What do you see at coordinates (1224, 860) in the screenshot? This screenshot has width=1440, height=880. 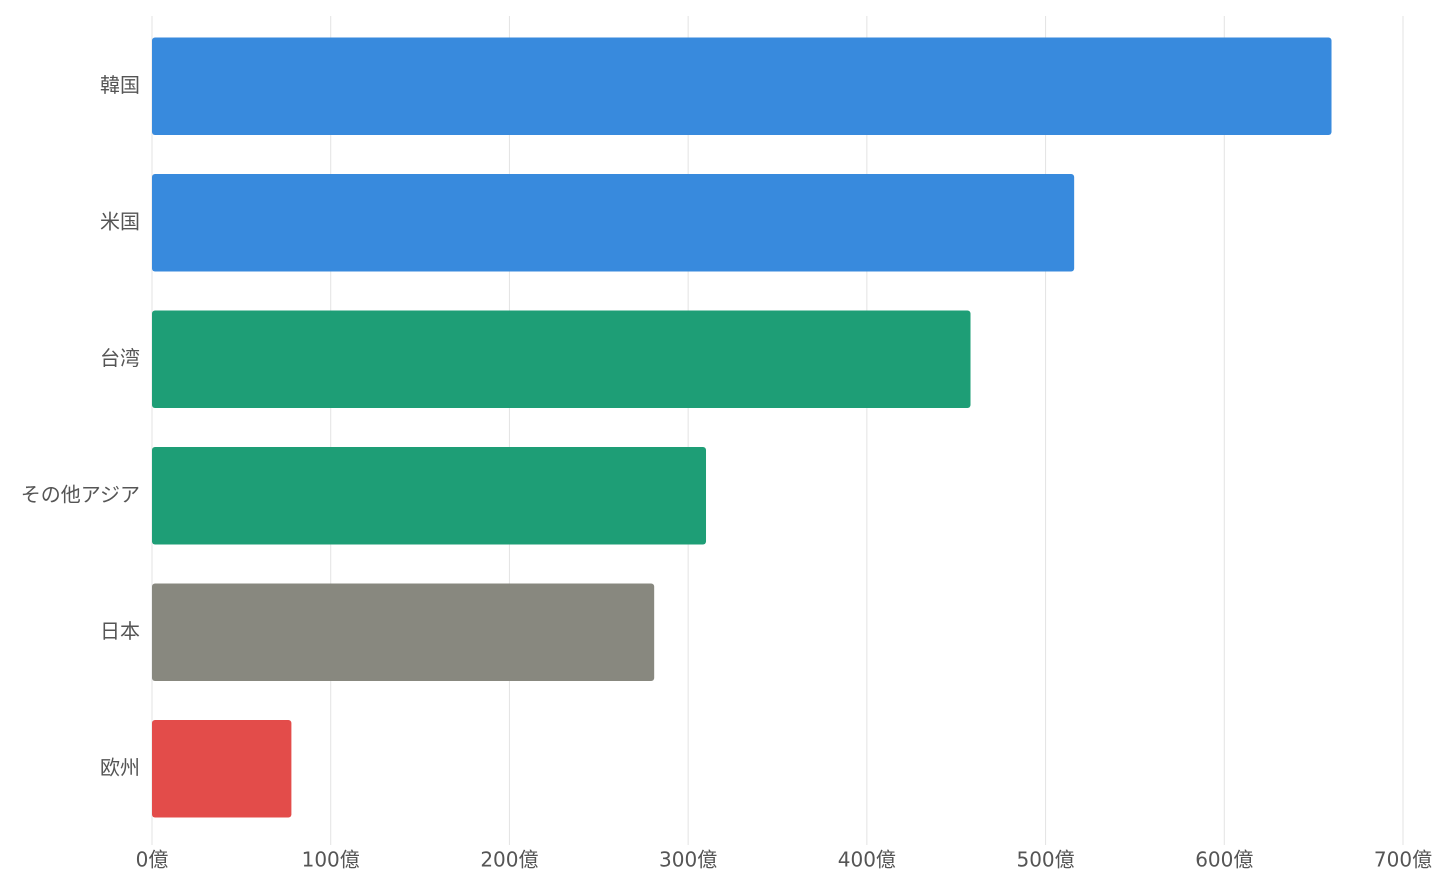 I see `x-tick-label: 600億` at bounding box center [1224, 860].